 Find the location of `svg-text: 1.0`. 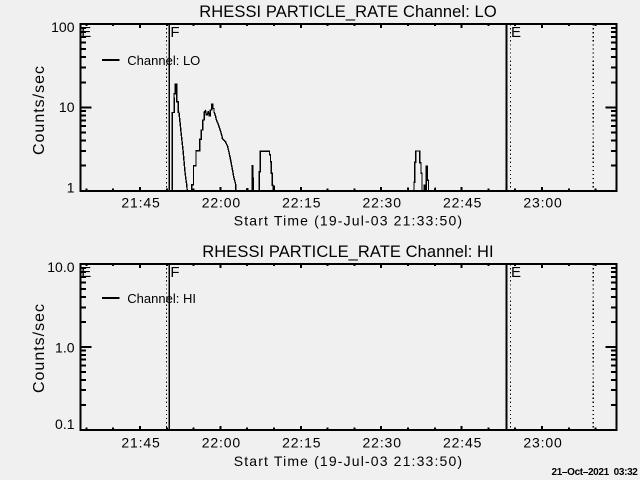

svg-text: 1.0 is located at coordinates (65, 348).